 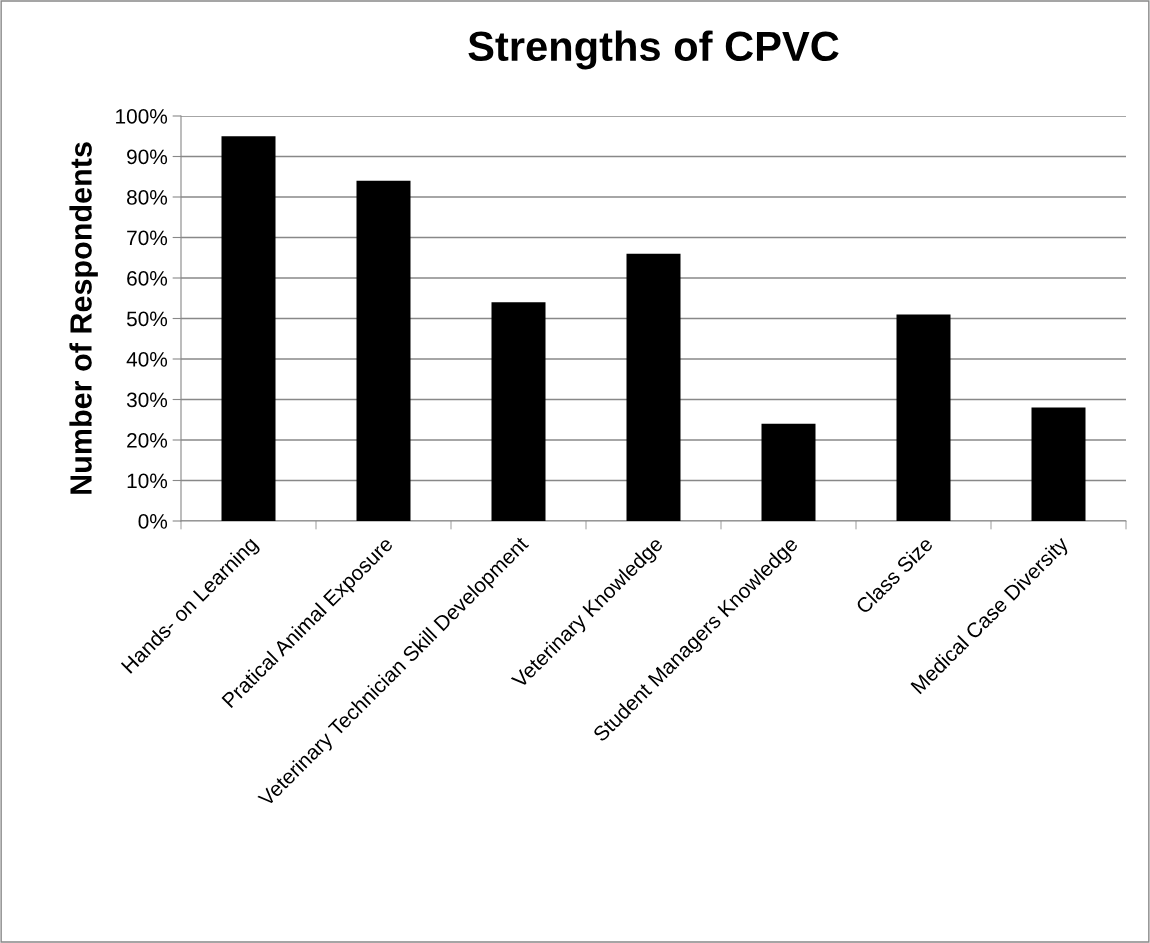 What do you see at coordinates (147, 359) in the screenshot?
I see `y-tick-label: 40%` at bounding box center [147, 359].